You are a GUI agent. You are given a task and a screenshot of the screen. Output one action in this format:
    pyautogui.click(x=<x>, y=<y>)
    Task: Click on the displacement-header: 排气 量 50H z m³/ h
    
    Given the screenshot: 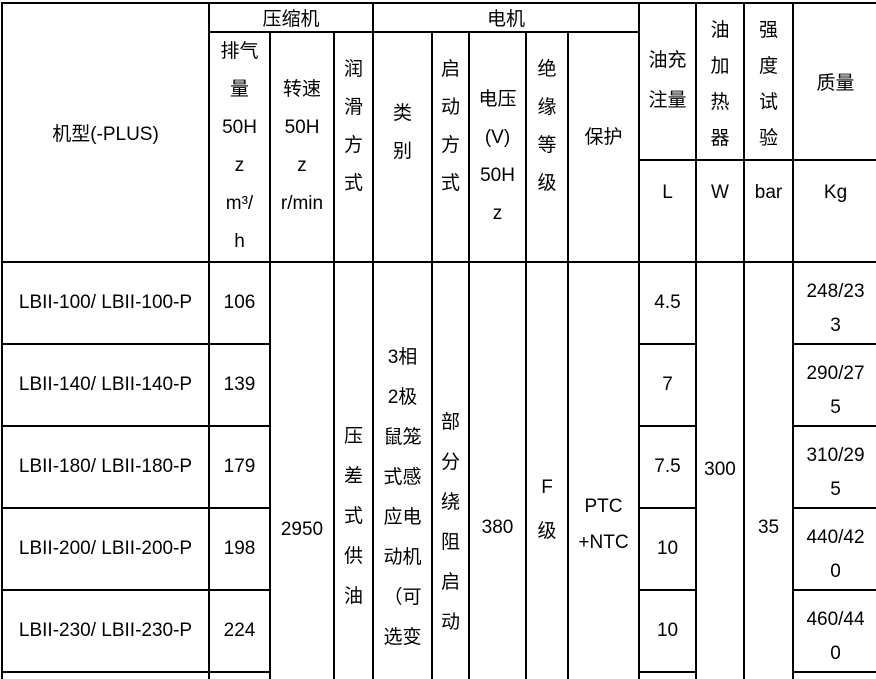 What is the action you would take?
    pyautogui.click(x=239, y=147)
    